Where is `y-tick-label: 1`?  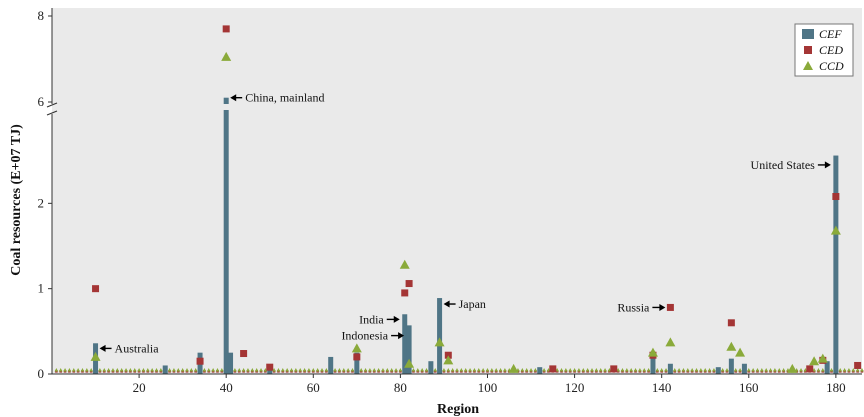 y-tick-label: 1 is located at coordinates (41, 288).